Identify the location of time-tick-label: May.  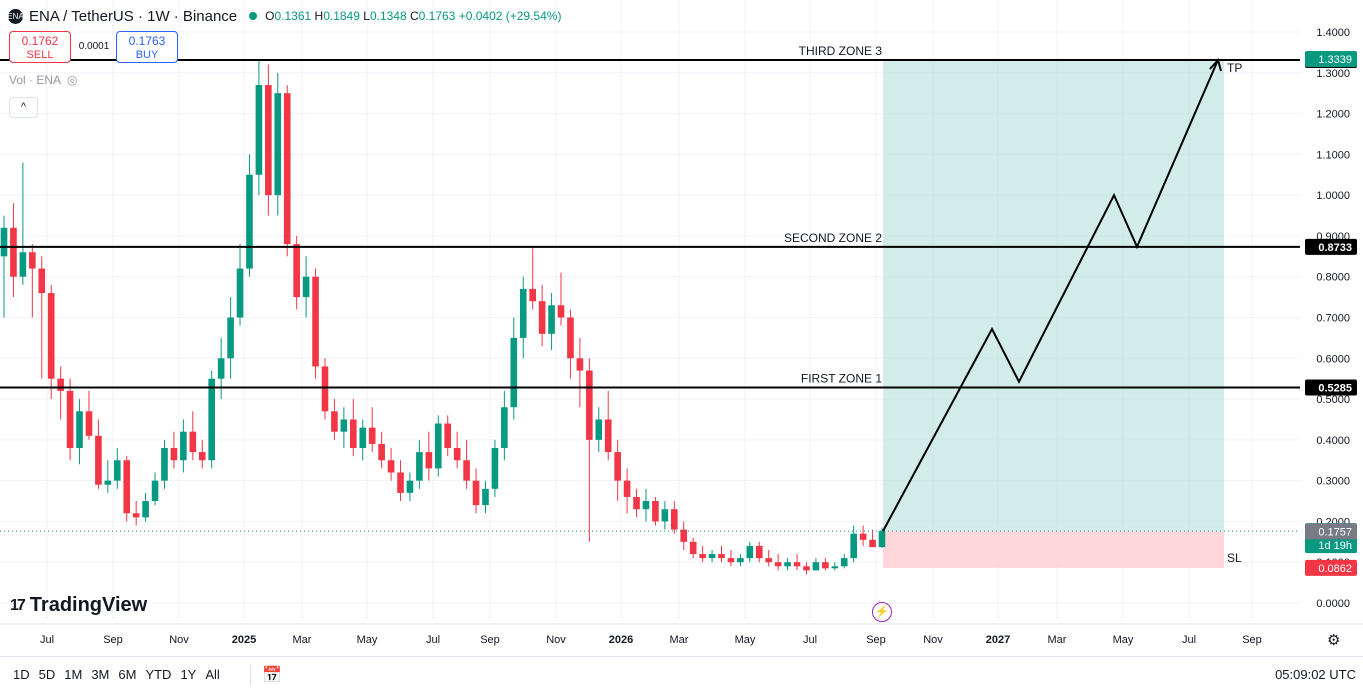
(745, 640).